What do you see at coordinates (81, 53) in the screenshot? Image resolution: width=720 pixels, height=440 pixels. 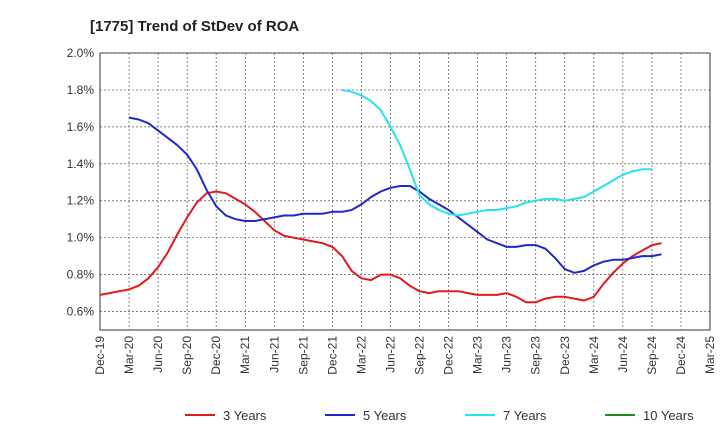 I see `y-tick-label: 2.0%` at bounding box center [81, 53].